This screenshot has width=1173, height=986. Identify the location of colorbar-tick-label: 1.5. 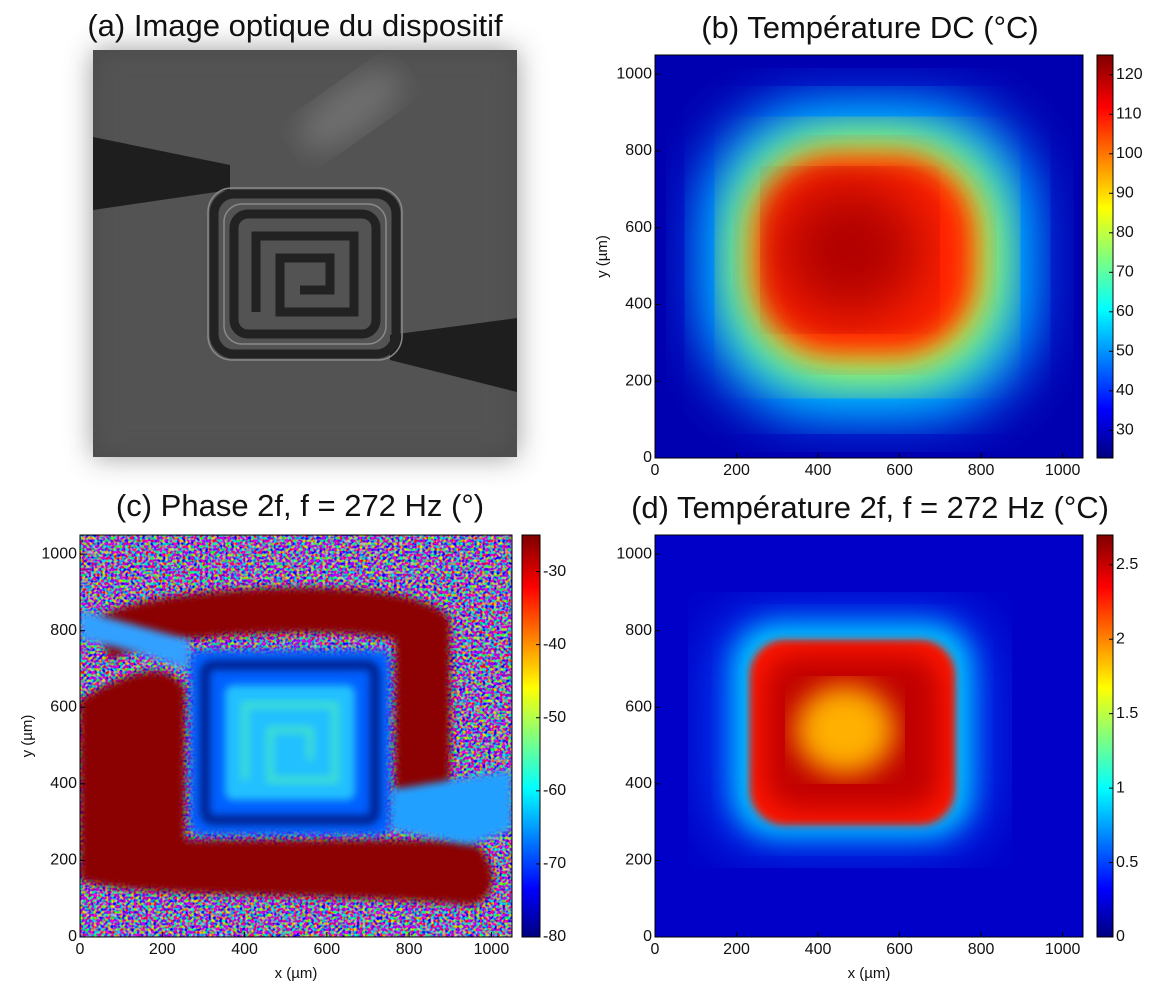
(1127, 713).